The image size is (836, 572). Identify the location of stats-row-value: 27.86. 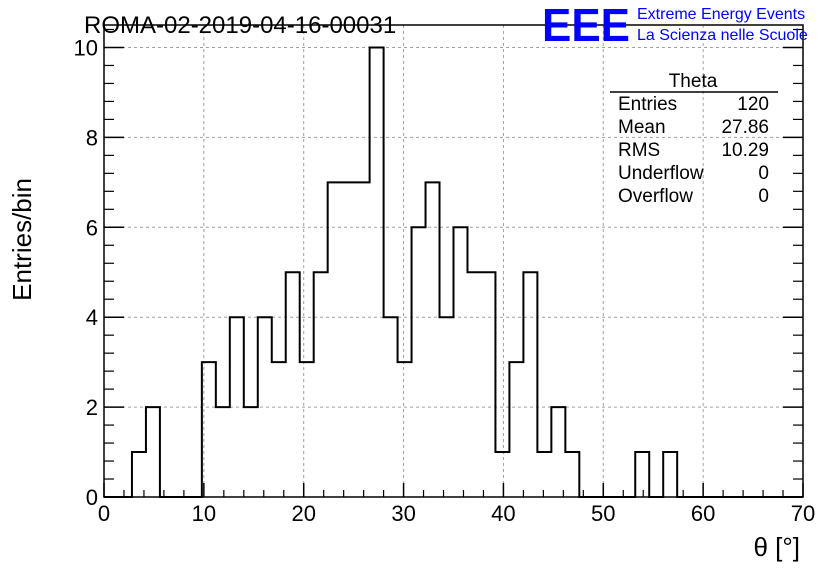
(745, 127).